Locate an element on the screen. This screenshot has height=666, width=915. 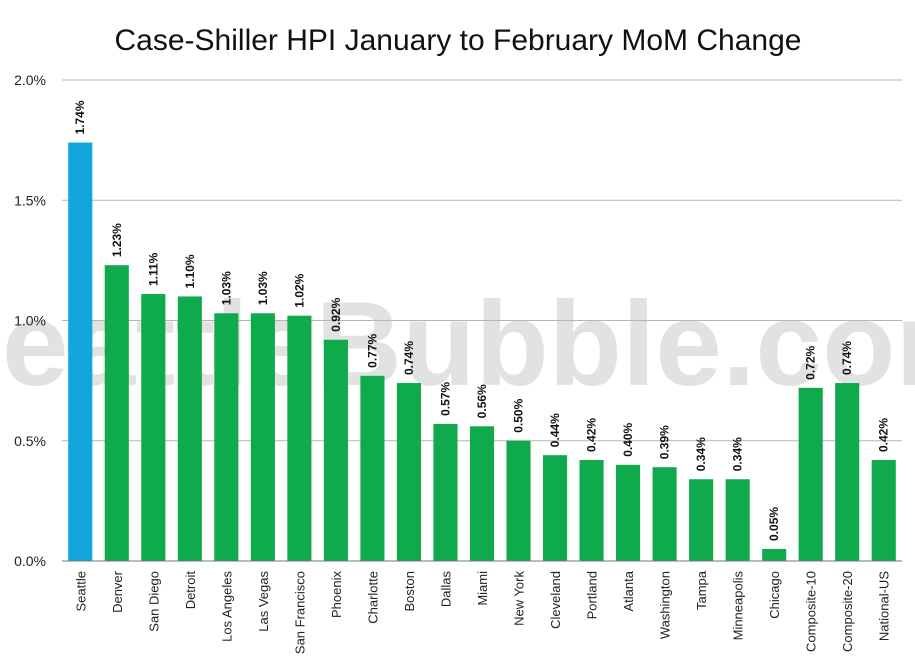
x-tick-label: Washington is located at coordinates (665, 605).